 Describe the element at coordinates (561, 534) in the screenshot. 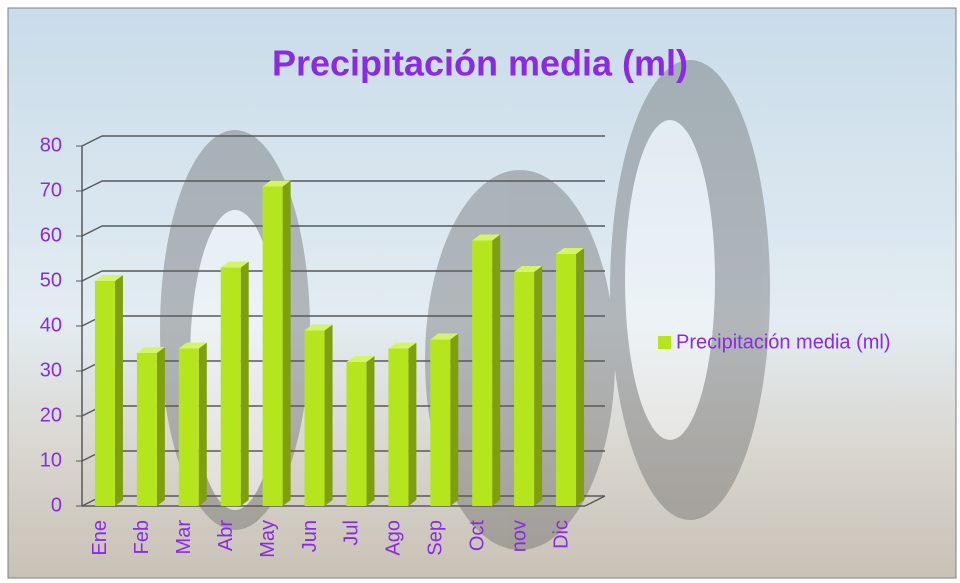

I see `x-tick-label: Dic` at that location.